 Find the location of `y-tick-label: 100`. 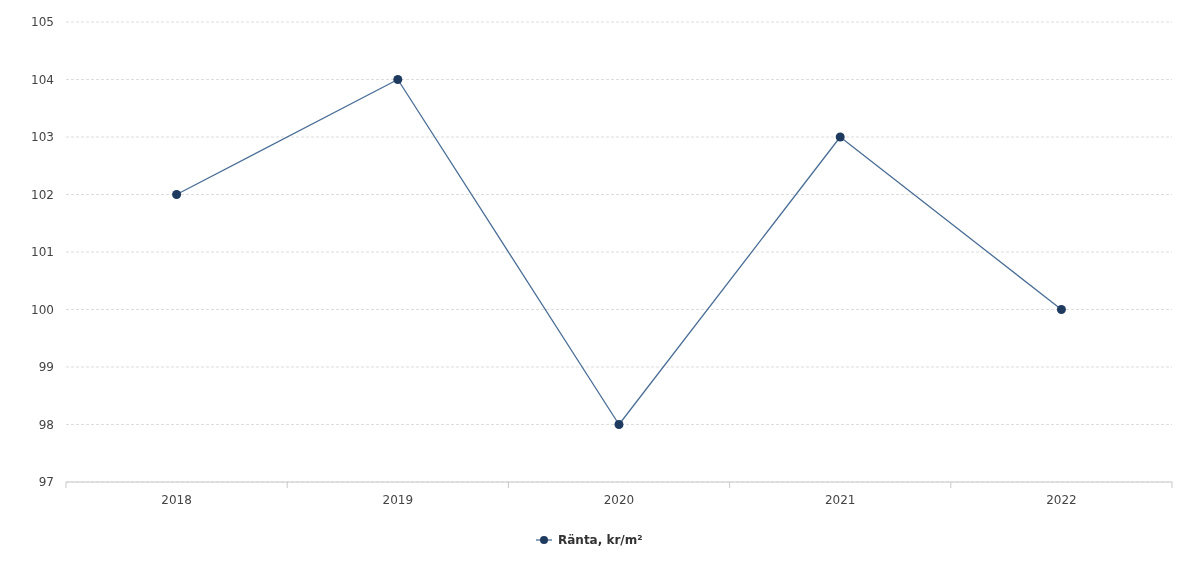

y-tick-label: 100 is located at coordinates (42, 309).